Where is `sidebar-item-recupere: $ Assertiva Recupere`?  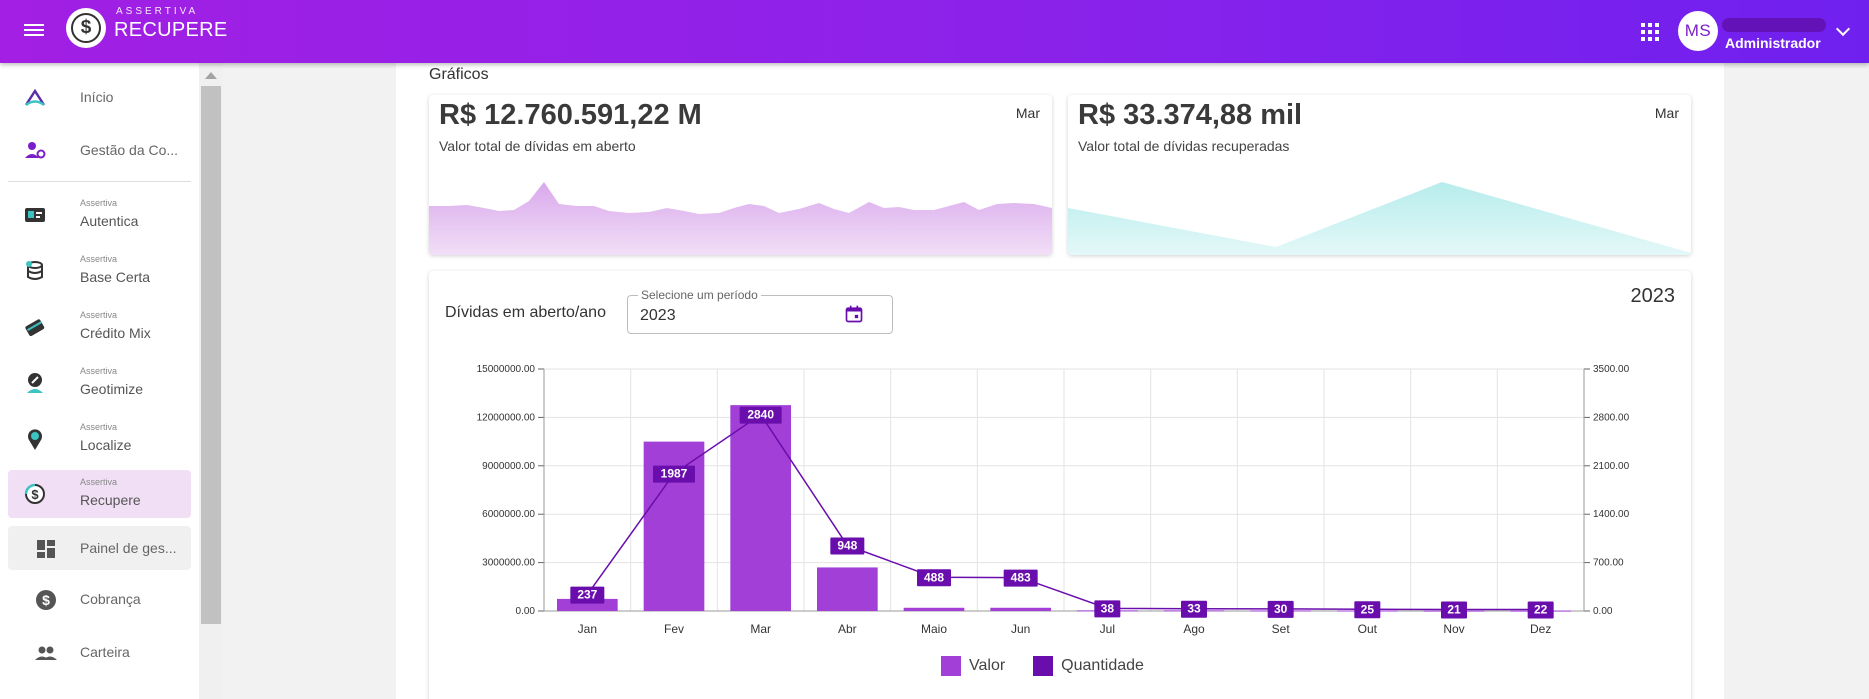
sidebar-item-recupere: $ Assertiva Recupere is located at coordinates (99, 494).